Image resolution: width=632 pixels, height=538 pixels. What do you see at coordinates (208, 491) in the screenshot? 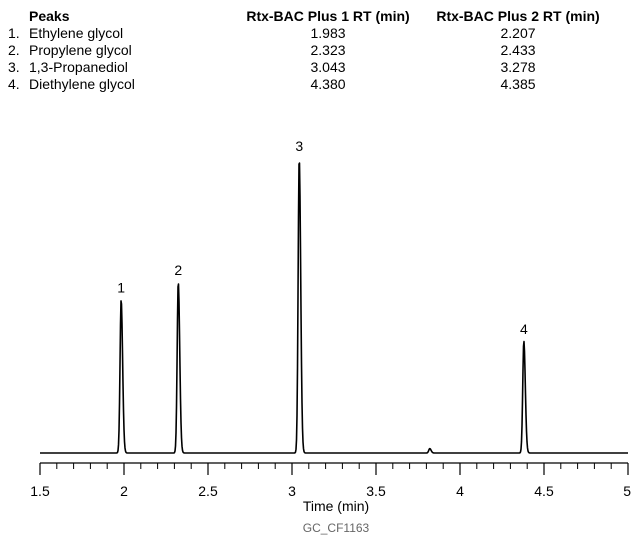
I see `x-tick-label: 2.5` at bounding box center [208, 491].